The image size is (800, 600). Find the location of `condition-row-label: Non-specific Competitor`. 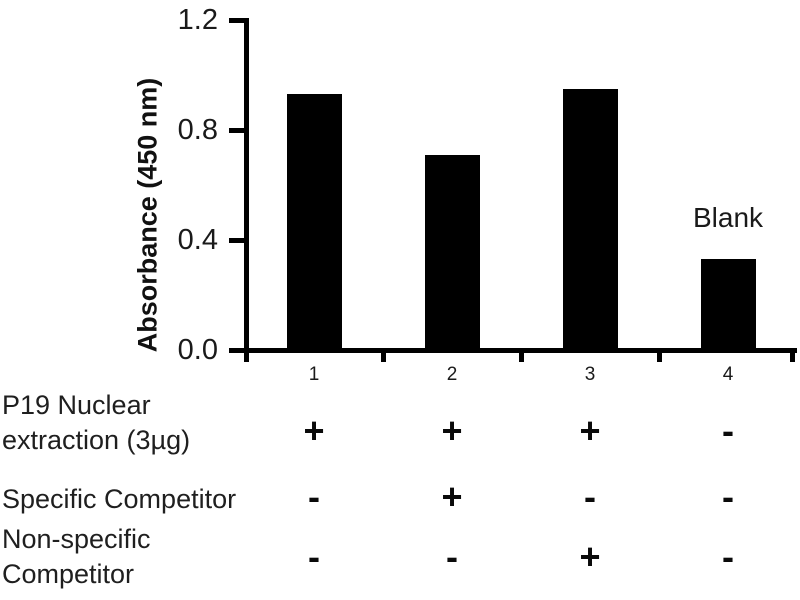

condition-row-label: Non-specific Competitor is located at coordinates (76, 556).